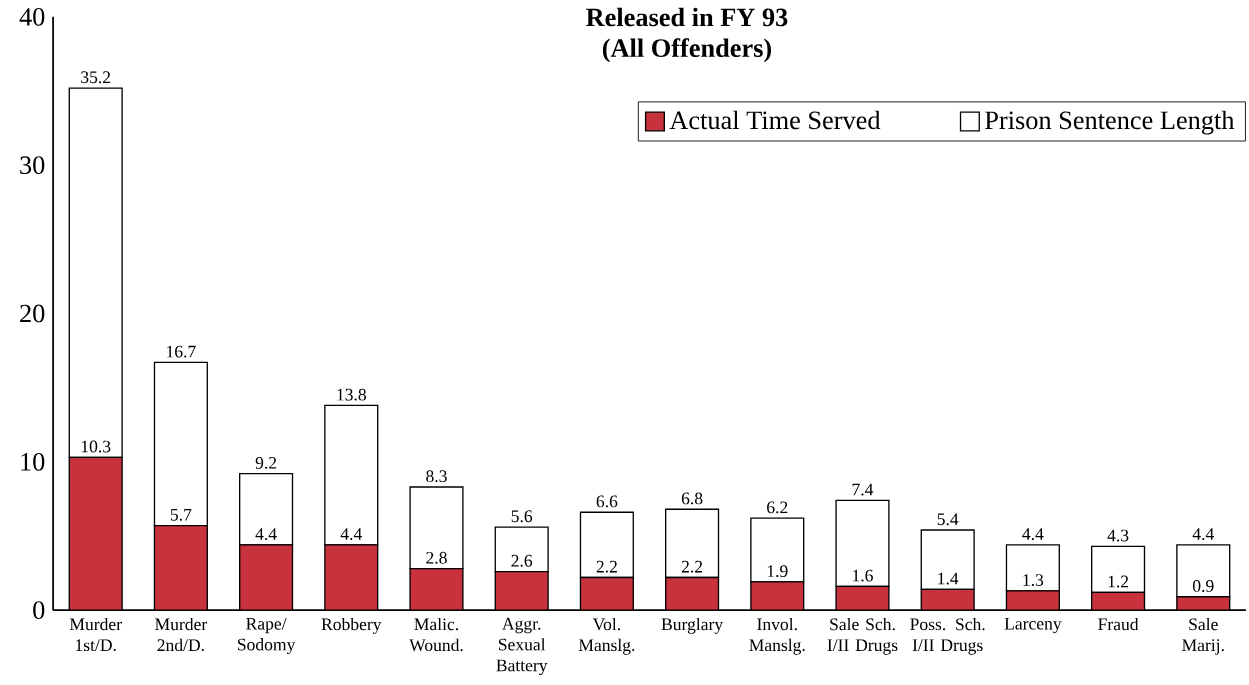 The height and width of the screenshot is (685, 1249). I want to click on total-label: 9.2, so click(266, 462).